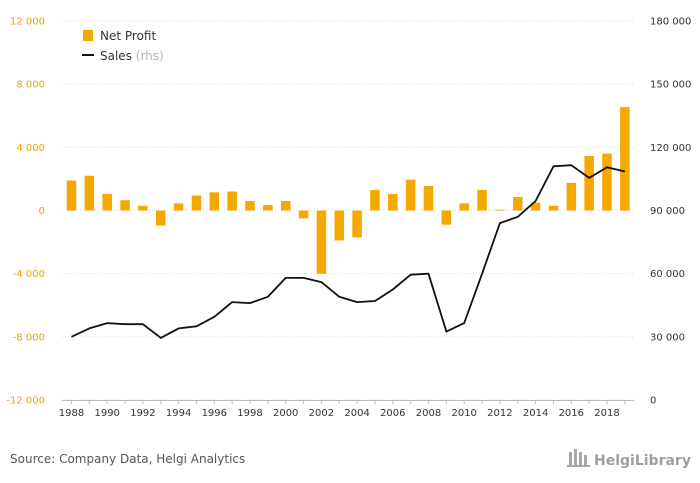 This screenshot has width=700, height=483. What do you see at coordinates (196, 203) in the screenshot?
I see `bar-net-profit-1995` at bounding box center [196, 203].